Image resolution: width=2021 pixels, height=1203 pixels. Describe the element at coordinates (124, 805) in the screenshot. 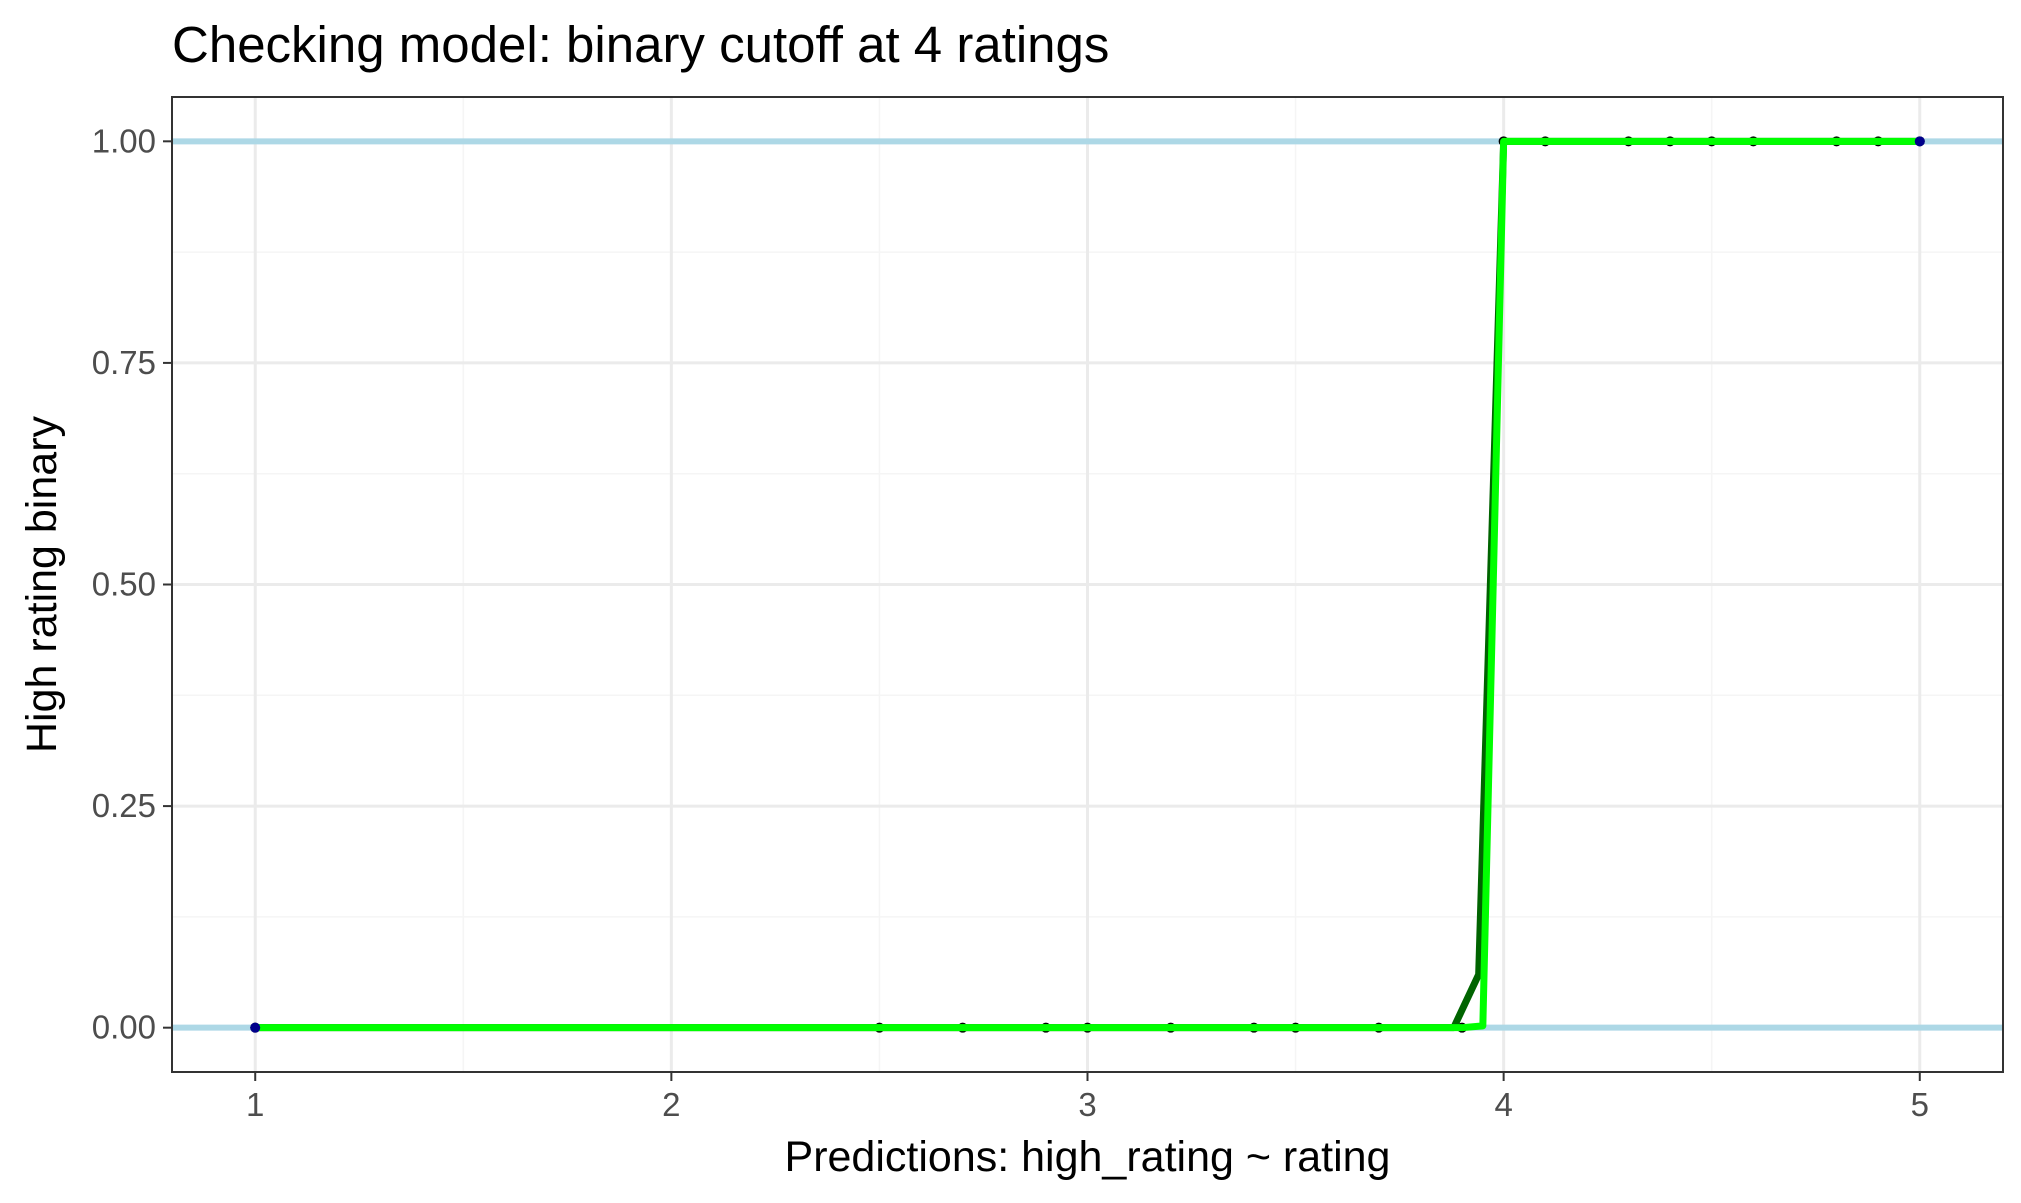

I see `y-tick-label: 0.25` at that location.